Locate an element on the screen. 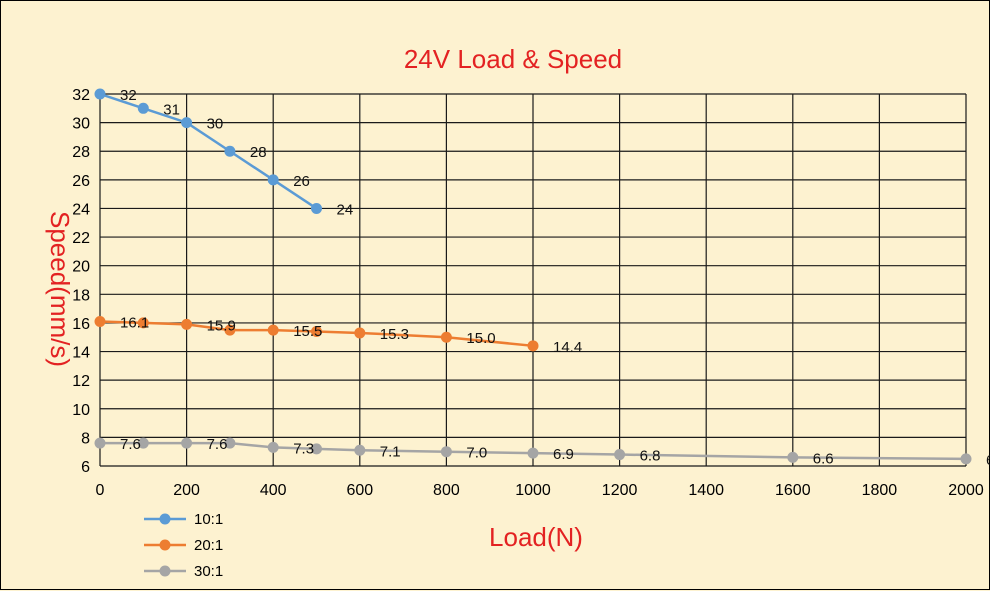  x-tick-label: 0 is located at coordinates (100, 490).